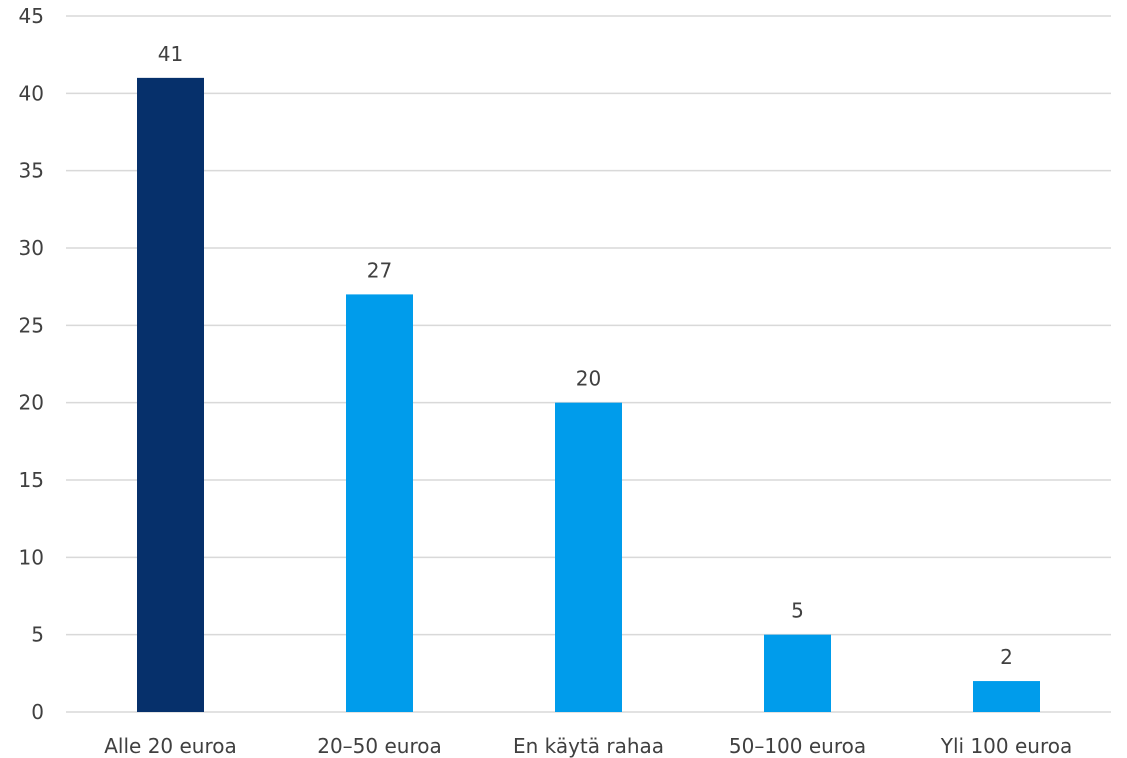  Describe the element at coordinates (170, 746) in the screenshot. I see `x-category-label: Alle 20 euroa` at that location.